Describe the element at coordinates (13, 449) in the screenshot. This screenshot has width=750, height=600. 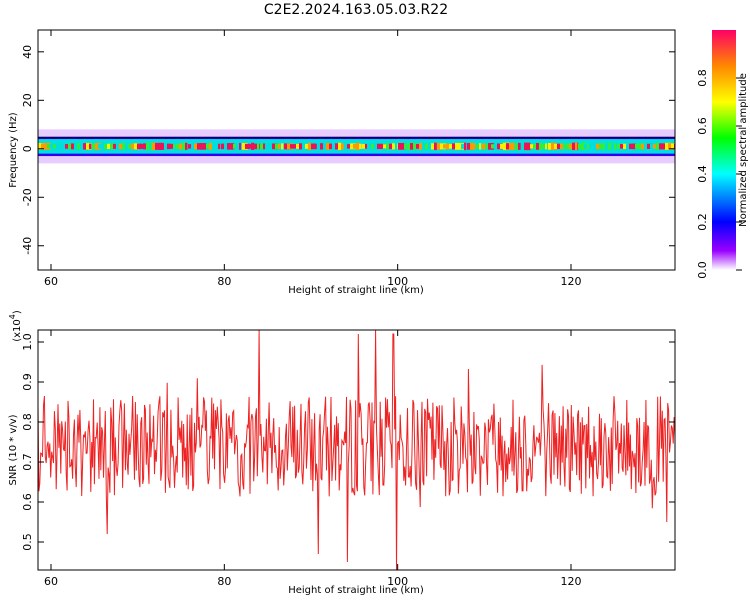
I see `snr-y-axis-label: SNR (10 * v/v)` at that location.